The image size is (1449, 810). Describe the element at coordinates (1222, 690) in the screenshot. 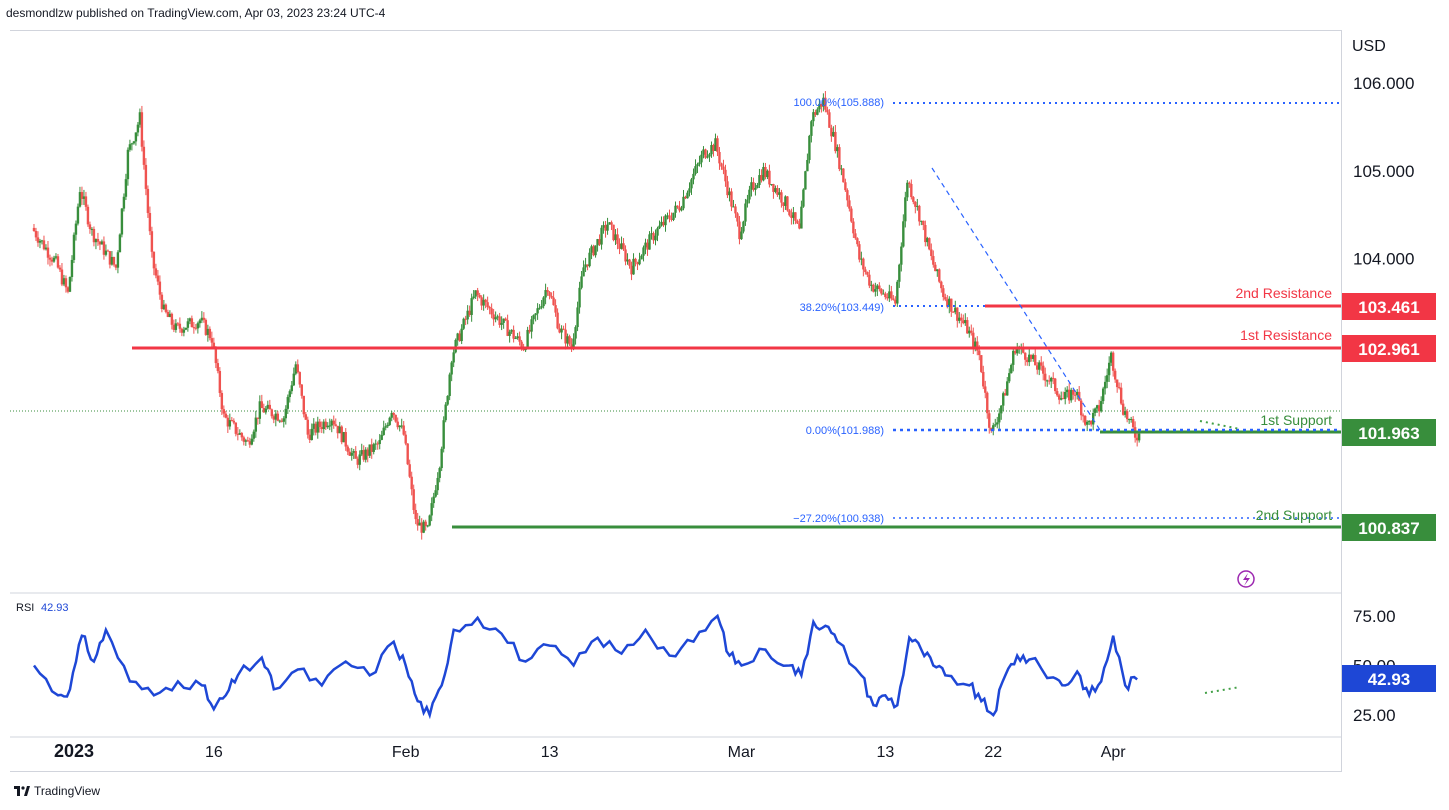

I see `rsi-divergence-line` at that location.